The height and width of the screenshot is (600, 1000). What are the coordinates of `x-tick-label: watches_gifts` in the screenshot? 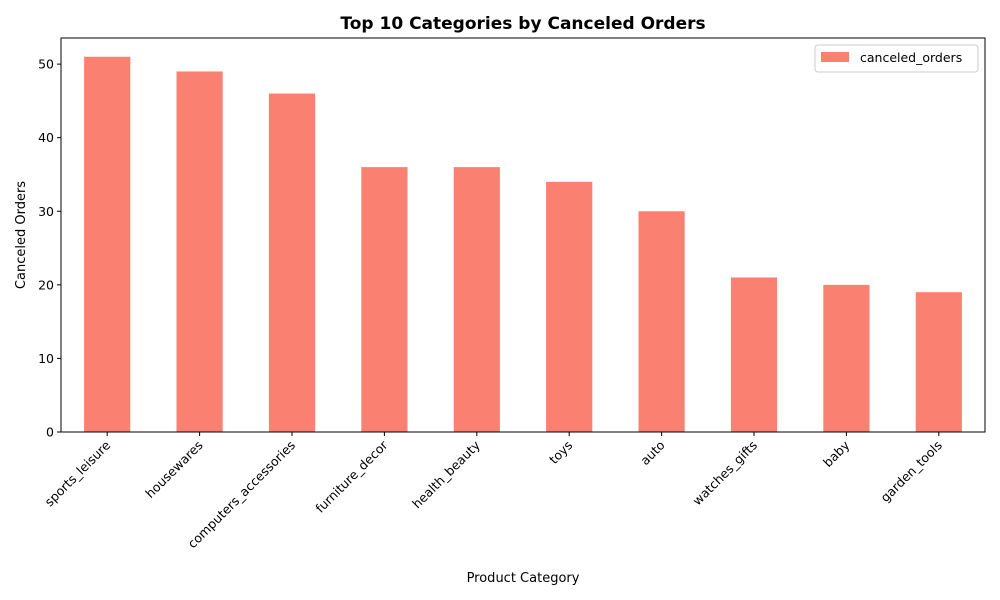 It's located at (724, 473).